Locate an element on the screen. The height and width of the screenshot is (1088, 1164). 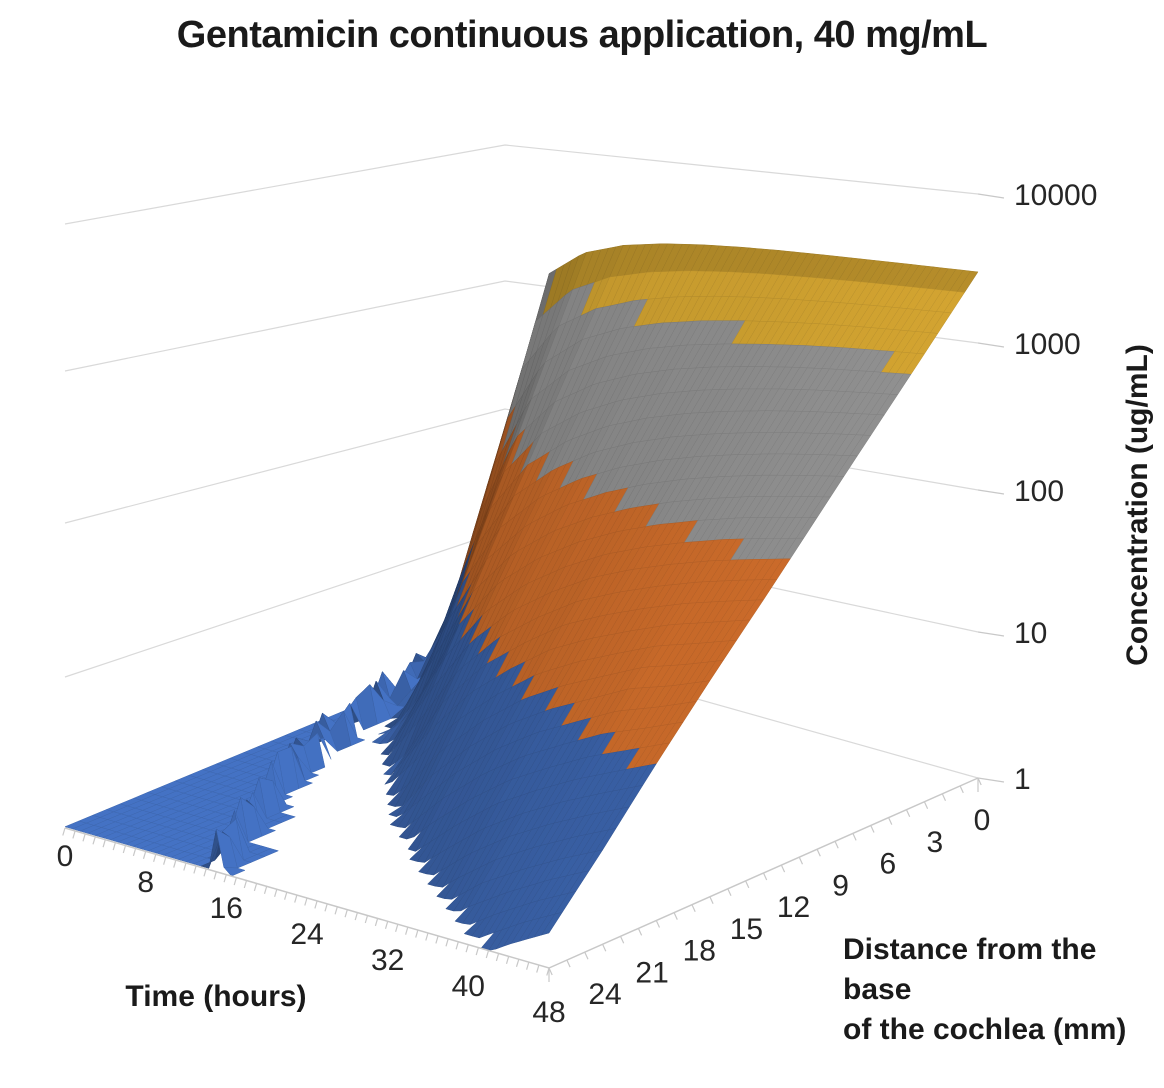
z-tick-label: 10 is located at coordinates (1030, 633).